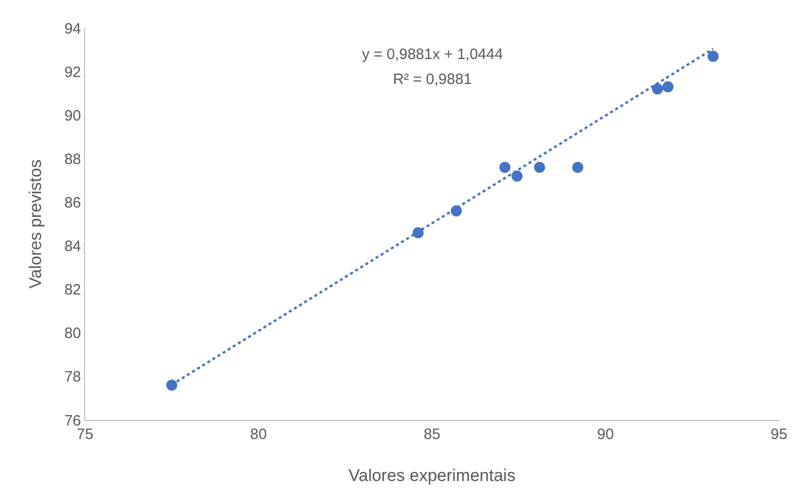  Describe the element at coordinates (72, 333) in the screenshot. I see `y-tick-label: 80` at that location.